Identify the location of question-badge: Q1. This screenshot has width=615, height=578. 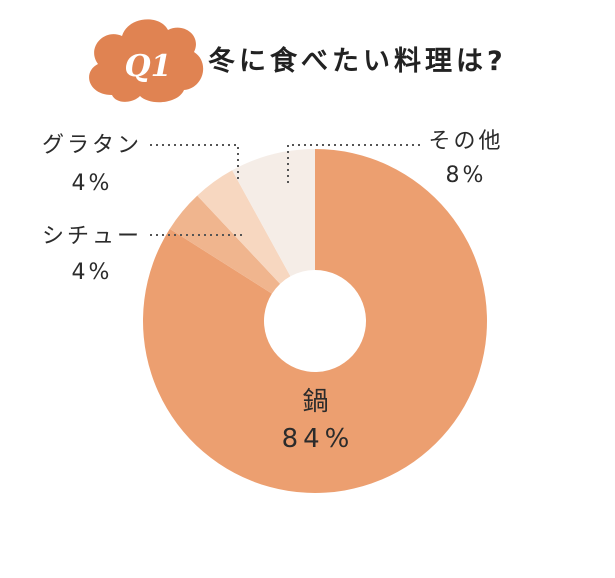
(146, 61).